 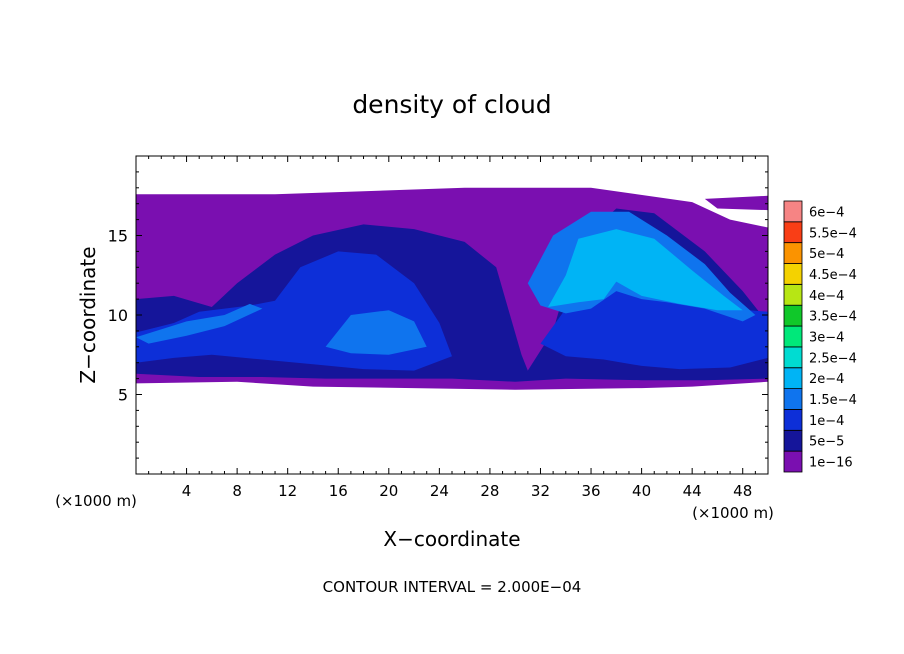 What do you see at coordinates (641, 491) in the screenshot?
I see `x-tick-label: 40` at bounding box center [641, 491].